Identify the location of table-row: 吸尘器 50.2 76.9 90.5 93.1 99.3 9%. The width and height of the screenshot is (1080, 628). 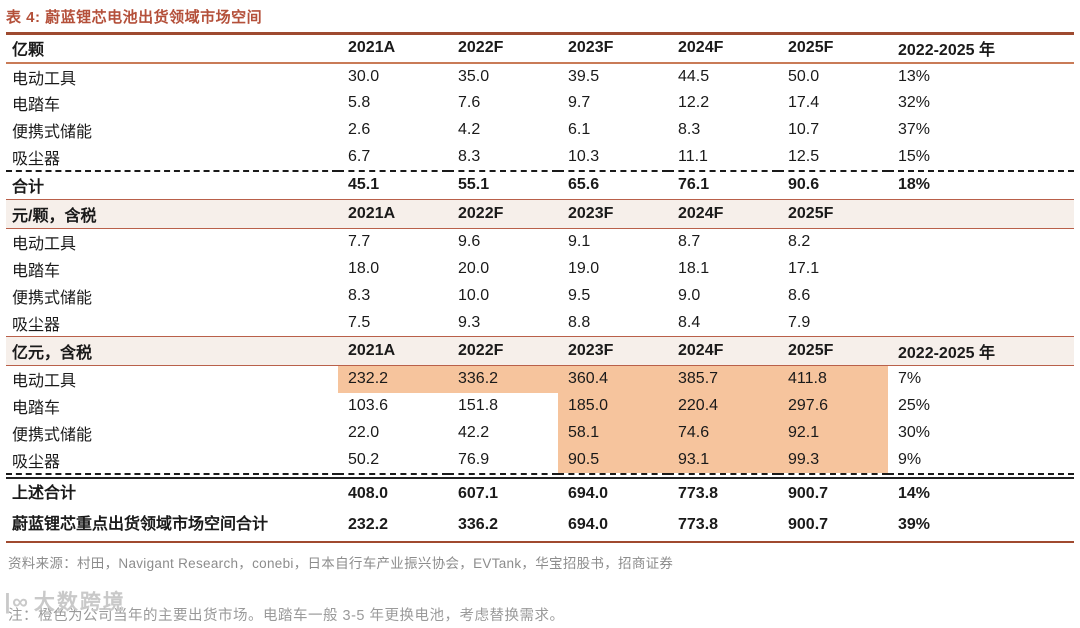
(540, 460).